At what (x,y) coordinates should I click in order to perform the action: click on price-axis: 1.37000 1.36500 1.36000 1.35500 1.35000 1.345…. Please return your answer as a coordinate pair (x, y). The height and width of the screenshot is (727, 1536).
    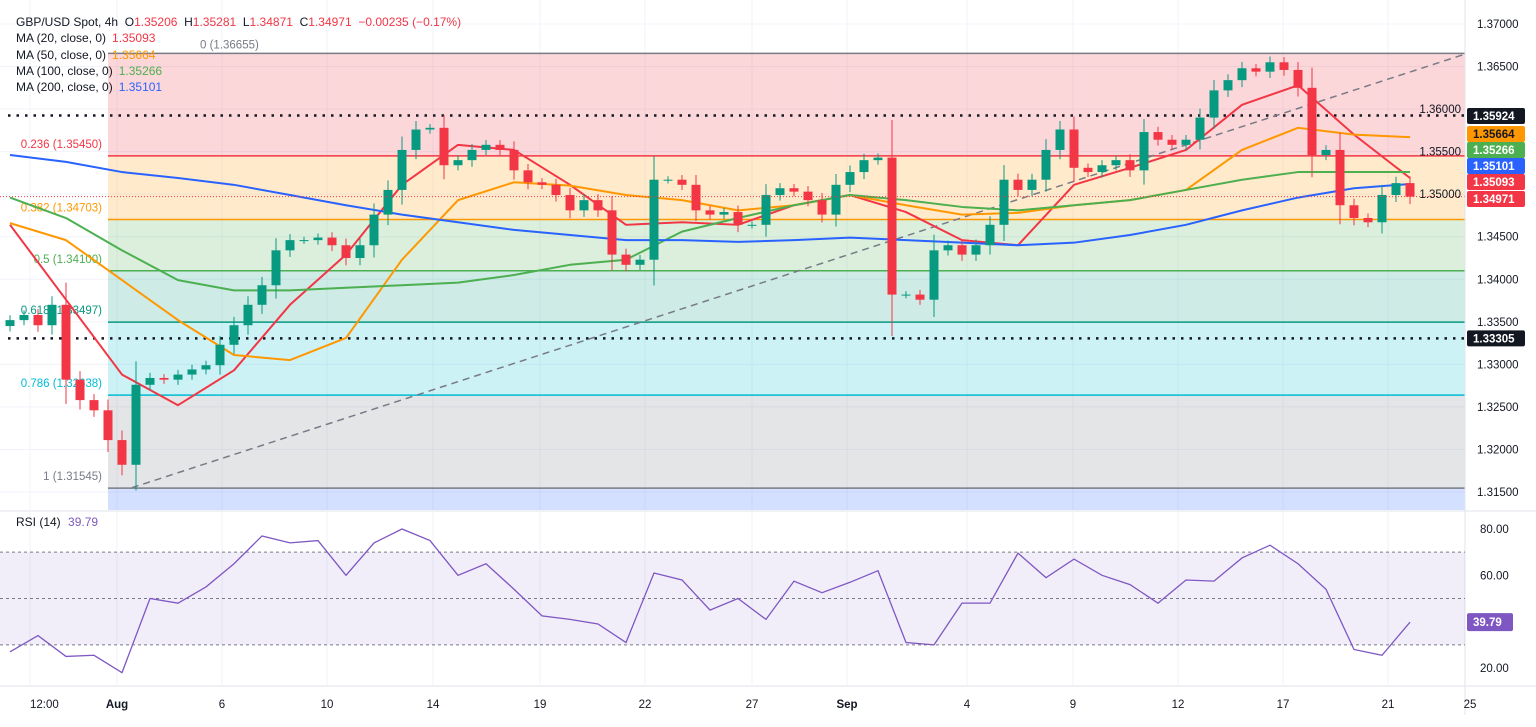
    Looking at the image, I should click on (1472, 259).